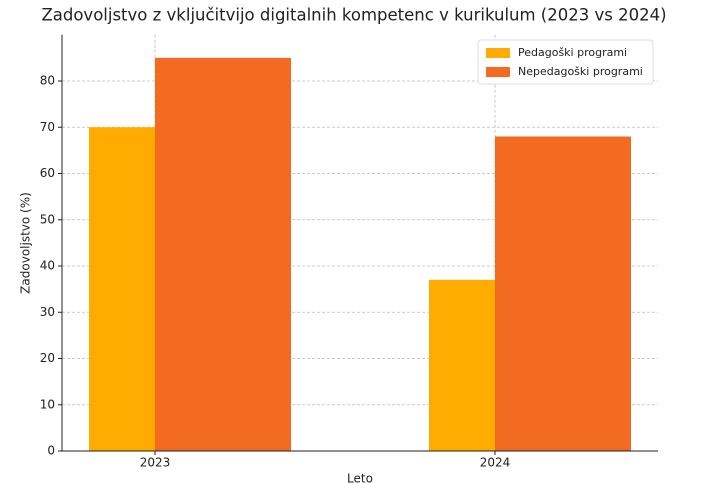  What do you see at coordinates (47, 173) in the screenshot?
I see `y-tick-label: 60` at bounding box center [47, 173].